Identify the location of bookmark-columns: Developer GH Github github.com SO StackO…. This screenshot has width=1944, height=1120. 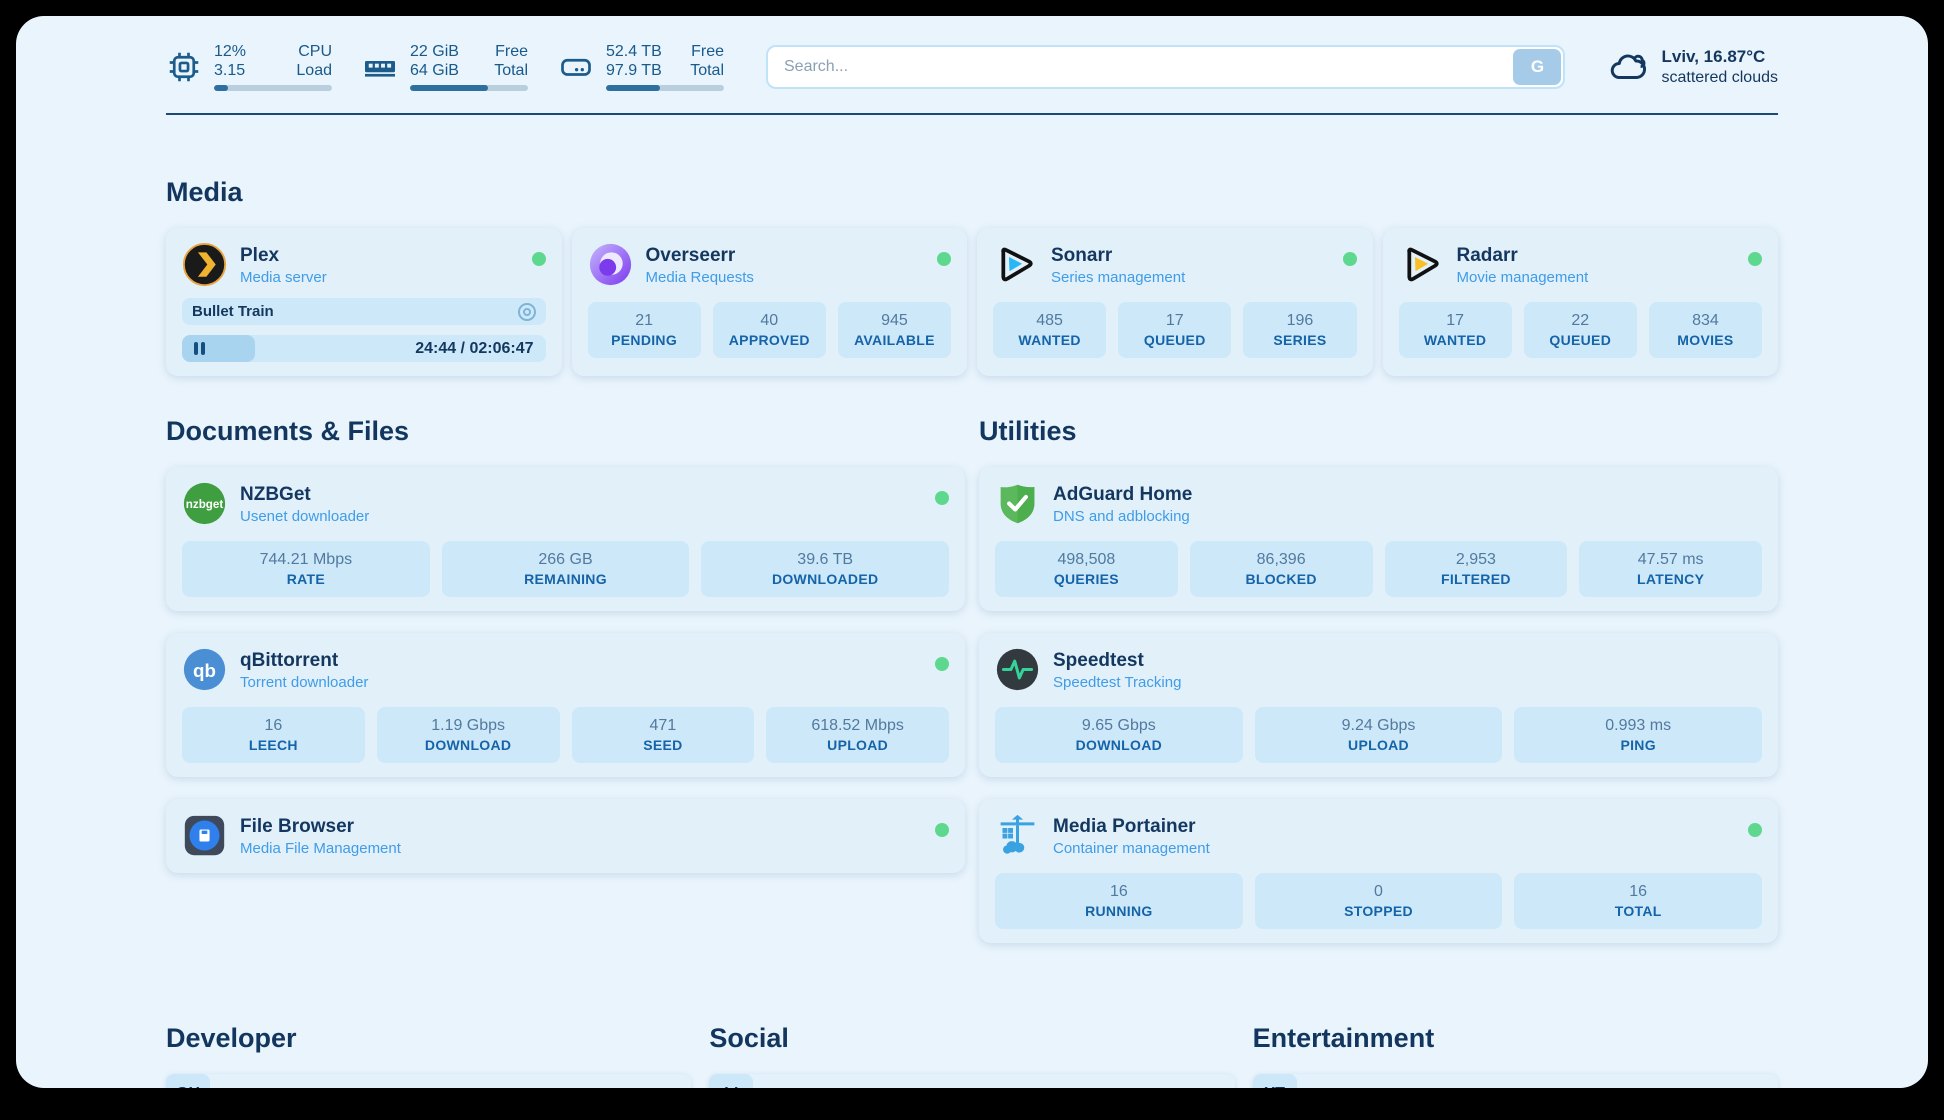
(972, 1055).